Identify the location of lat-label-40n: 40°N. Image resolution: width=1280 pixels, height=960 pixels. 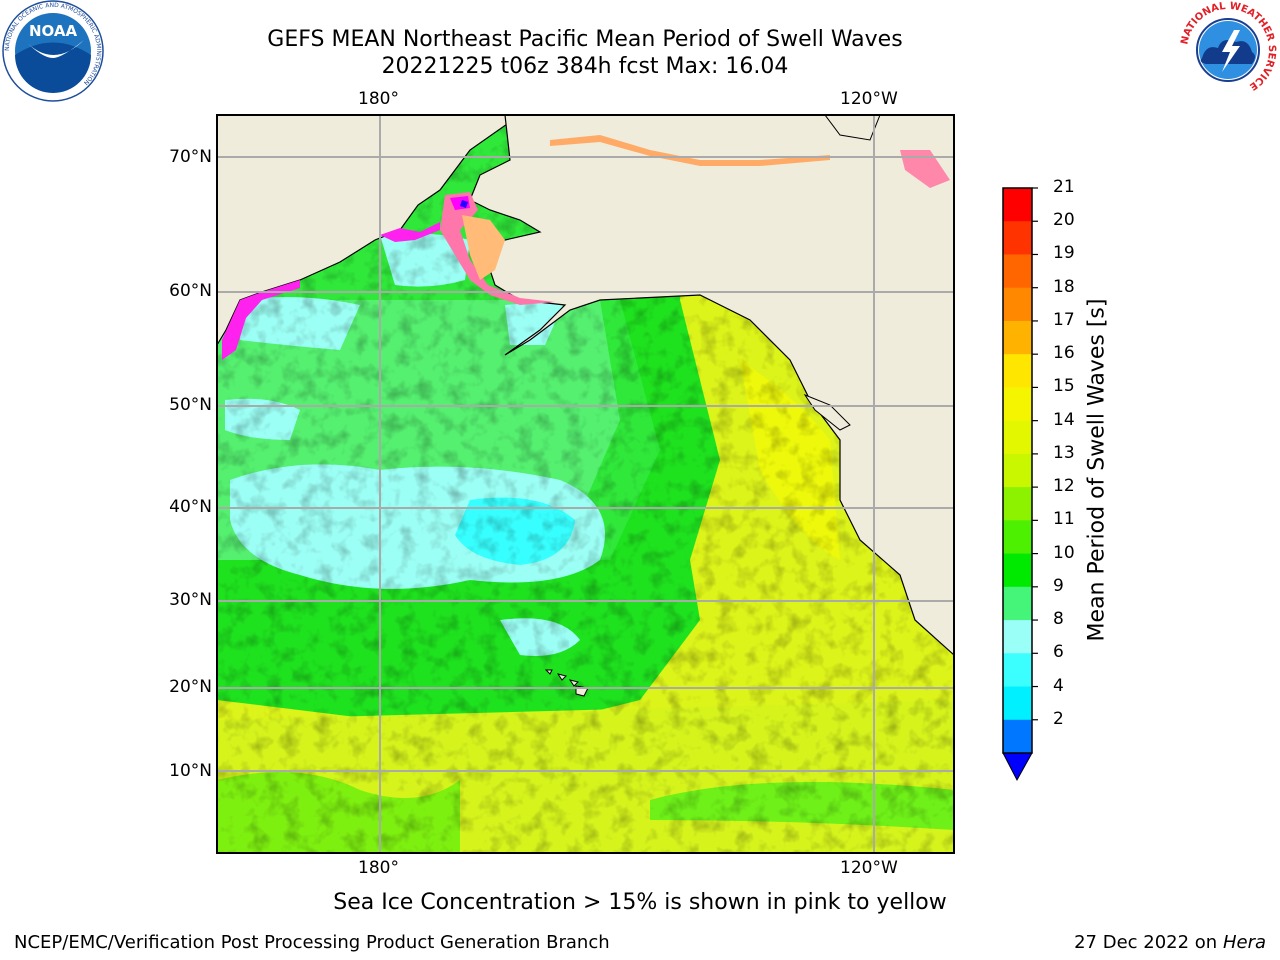
(190, 507).